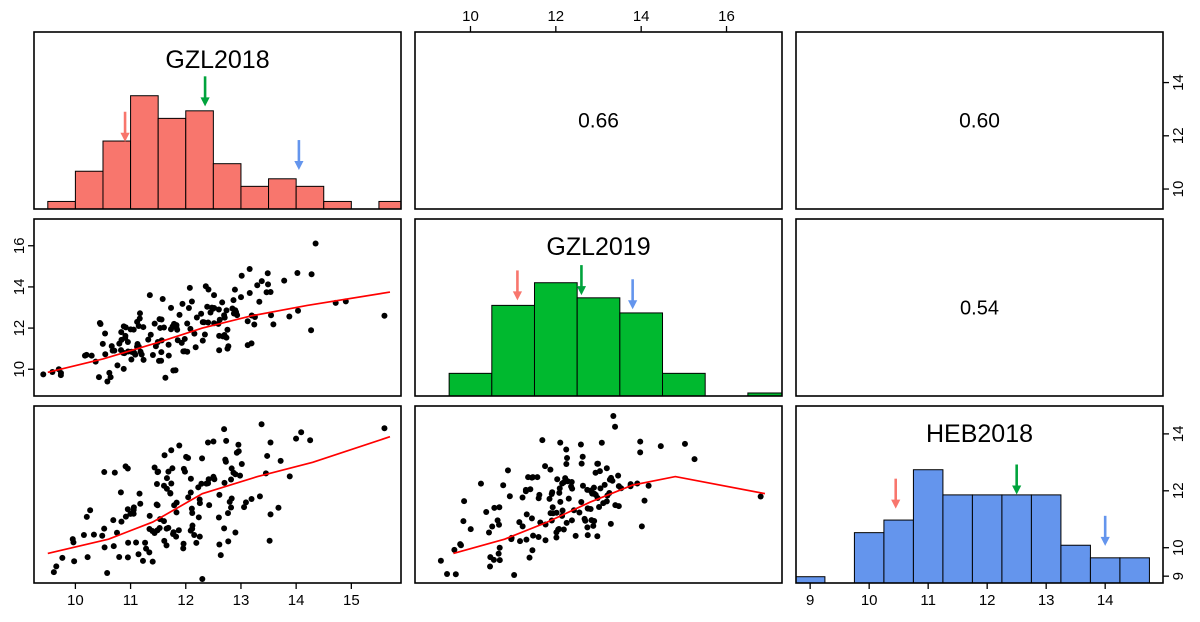 The height and width of the screenshot is (622, 1200). Describe the element at coordinates (601, 495) in the screenshot. I see `panel-scatter-r2c1` at that location.